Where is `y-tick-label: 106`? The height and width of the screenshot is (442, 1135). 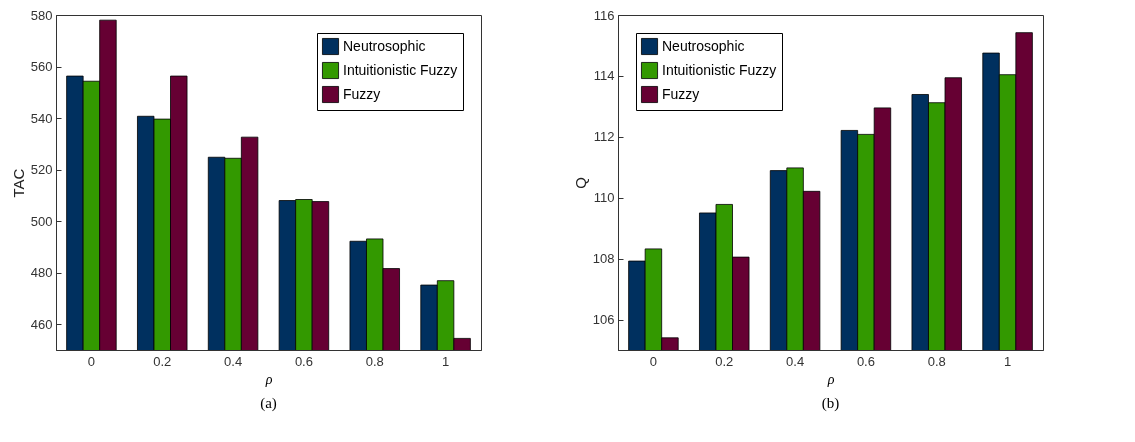
y-tick-label: 106 is located at coordinates (603, 320).